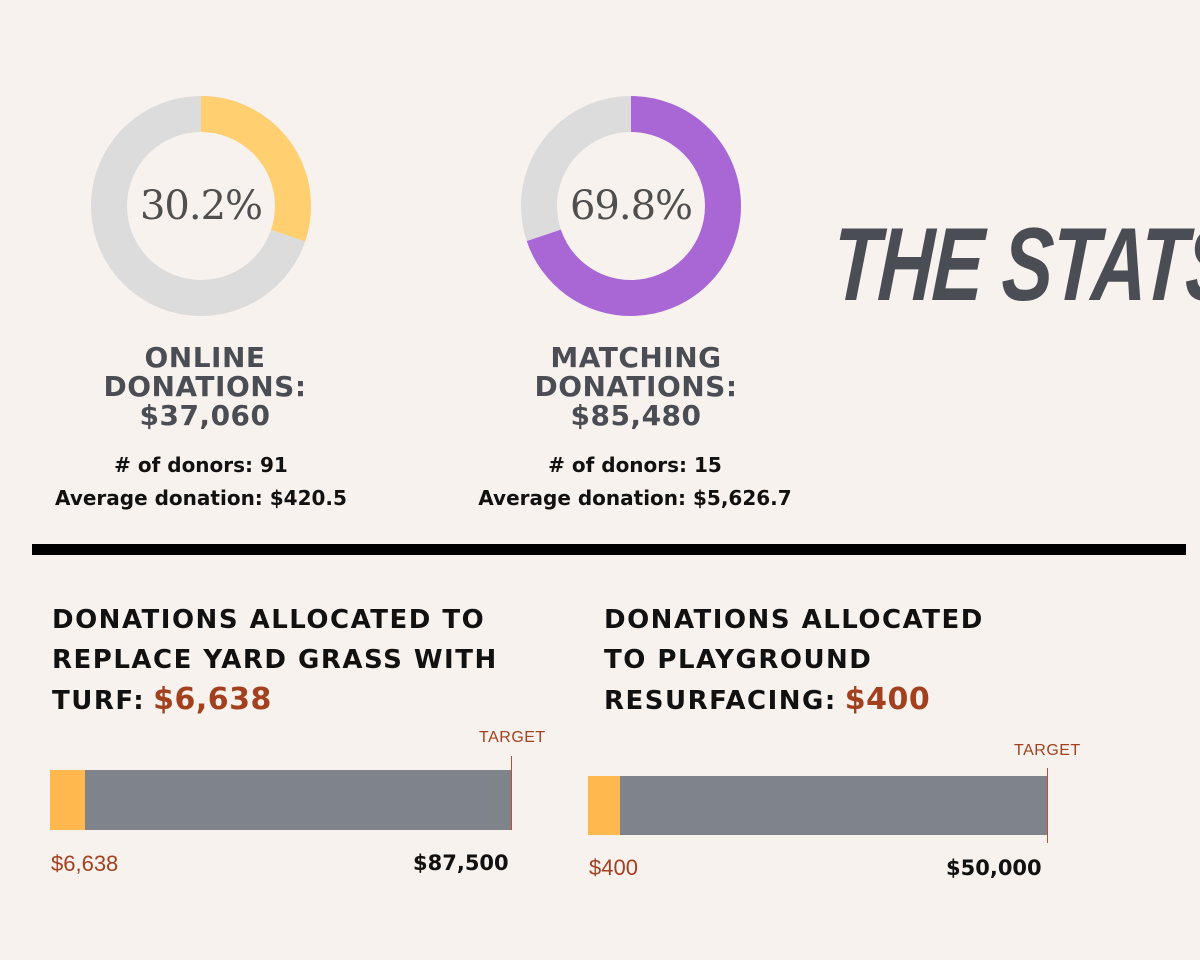  What do you see at coordinates (281, 800) in the screenshot?
I see `turf-progress-track` at bounding box center [281, 800].